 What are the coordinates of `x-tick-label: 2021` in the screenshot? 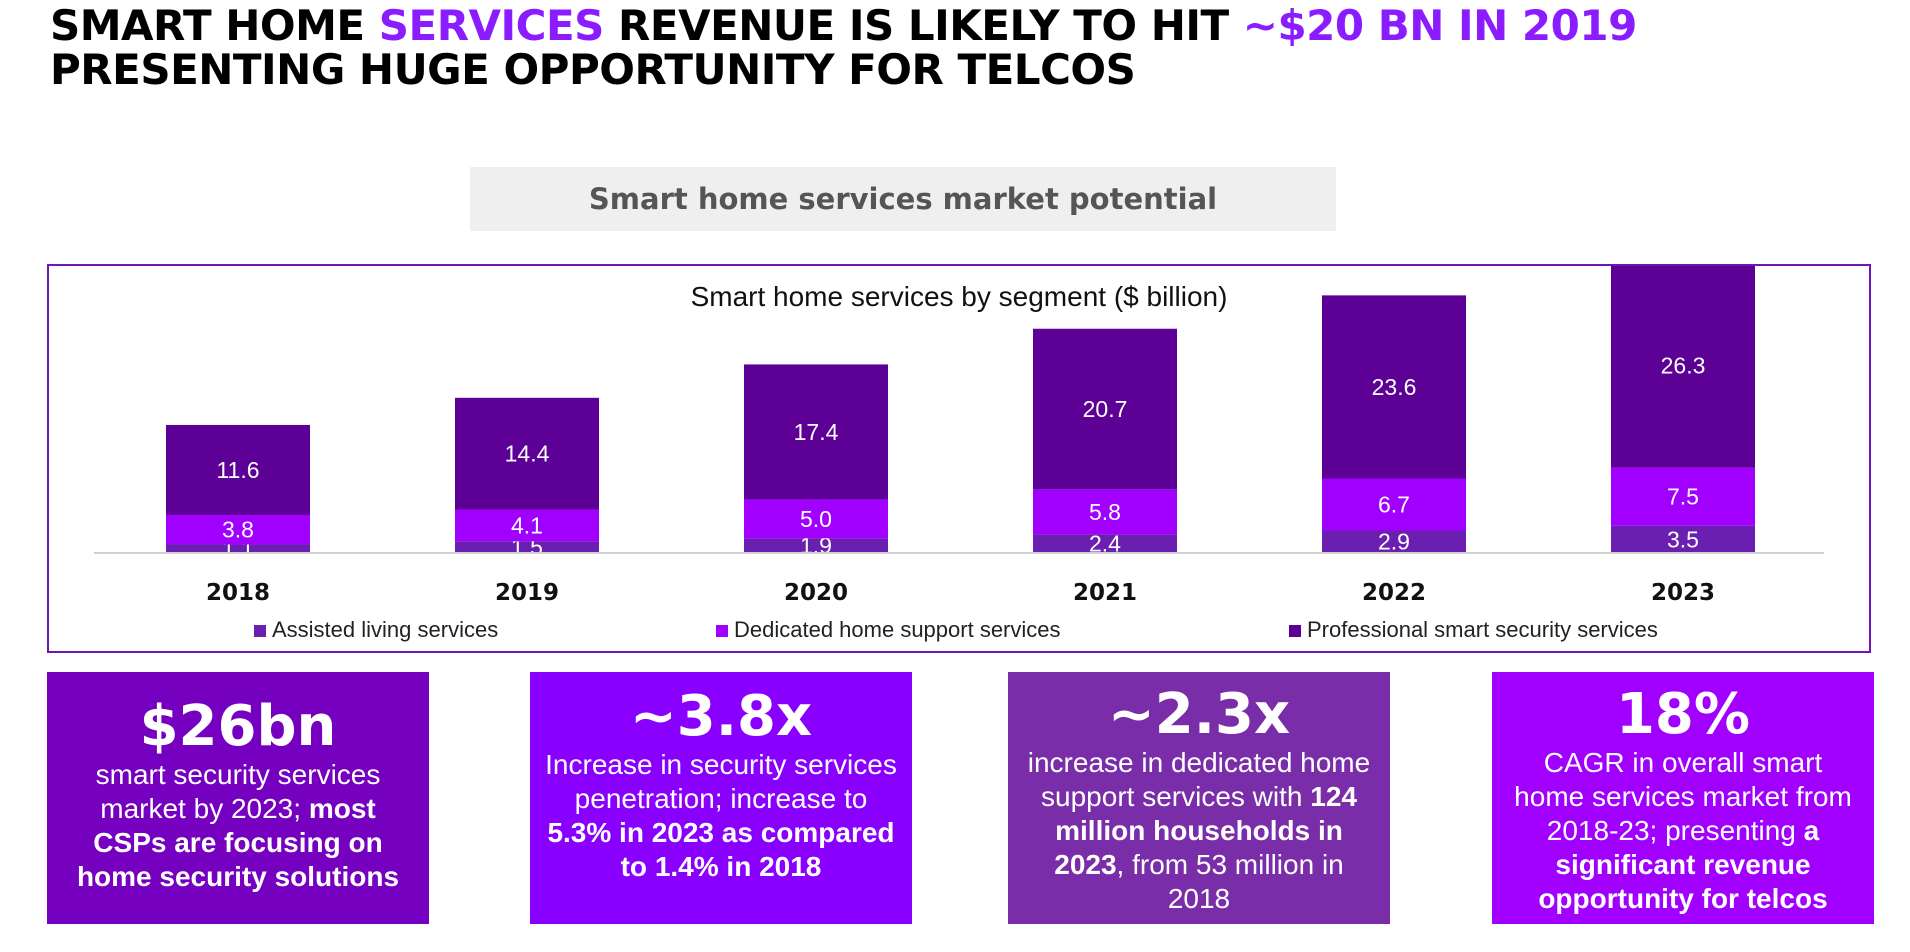 It's located at (1105, 593).